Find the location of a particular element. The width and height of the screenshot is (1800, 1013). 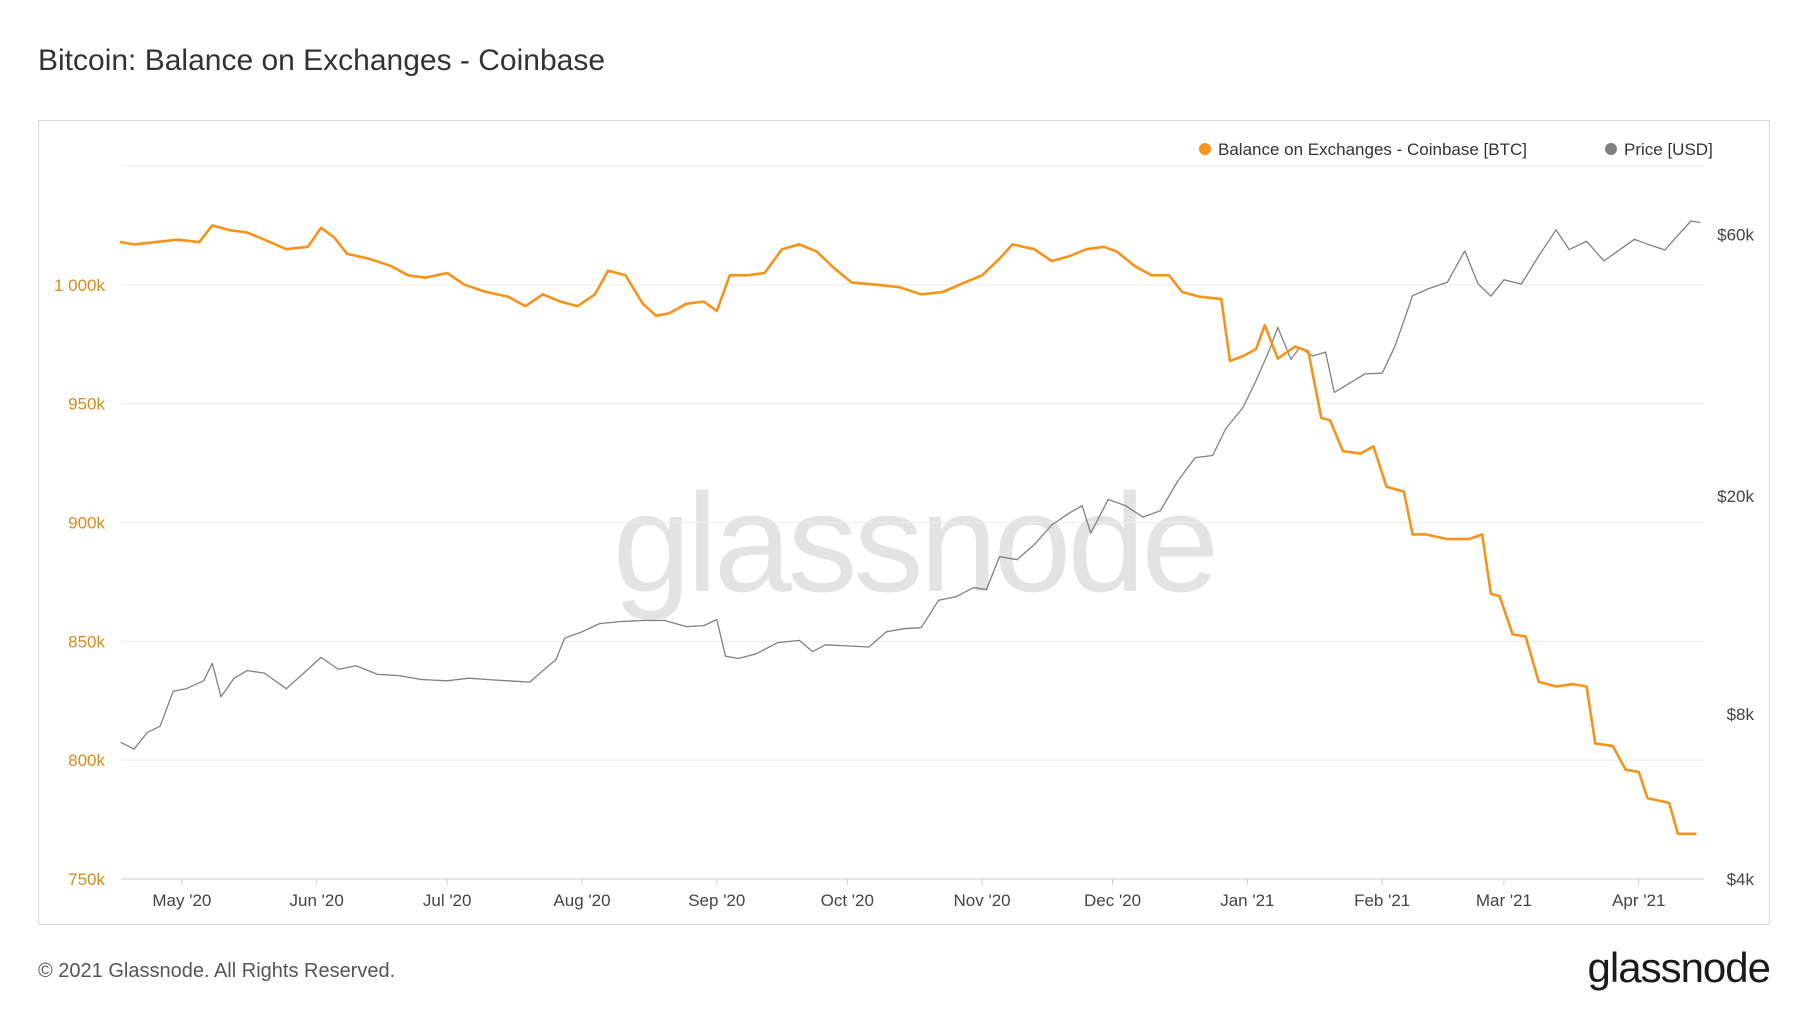

right-tick-label: $20k is located at coordinates (1735, 496).